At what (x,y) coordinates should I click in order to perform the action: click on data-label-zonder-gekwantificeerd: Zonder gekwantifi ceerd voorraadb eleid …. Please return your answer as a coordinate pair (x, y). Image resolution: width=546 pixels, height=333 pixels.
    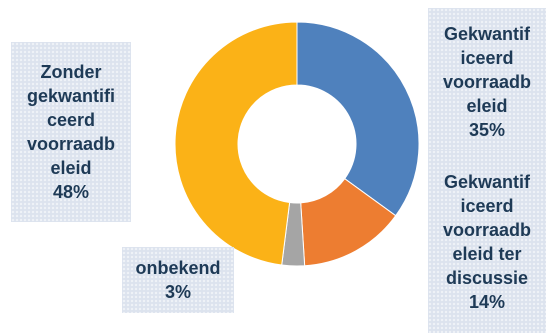
    Looking at the image, I should click on (71, 132).